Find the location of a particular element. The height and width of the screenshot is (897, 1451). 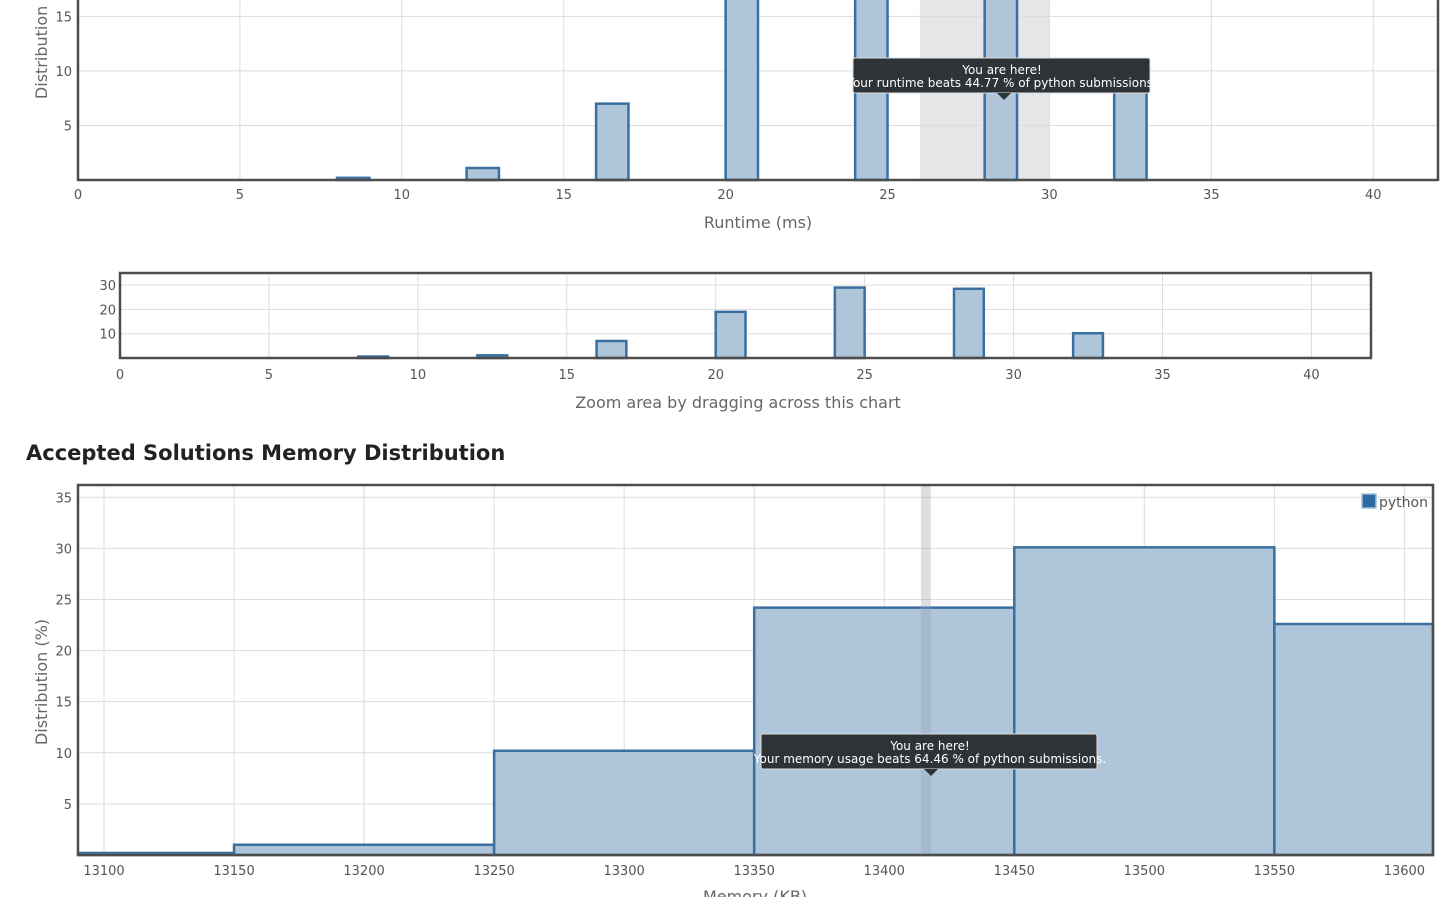

zoom-tick-labels: 0 5 10 15 20 25 30 35 40 10 20 30 is located at coordinates (709, 331).